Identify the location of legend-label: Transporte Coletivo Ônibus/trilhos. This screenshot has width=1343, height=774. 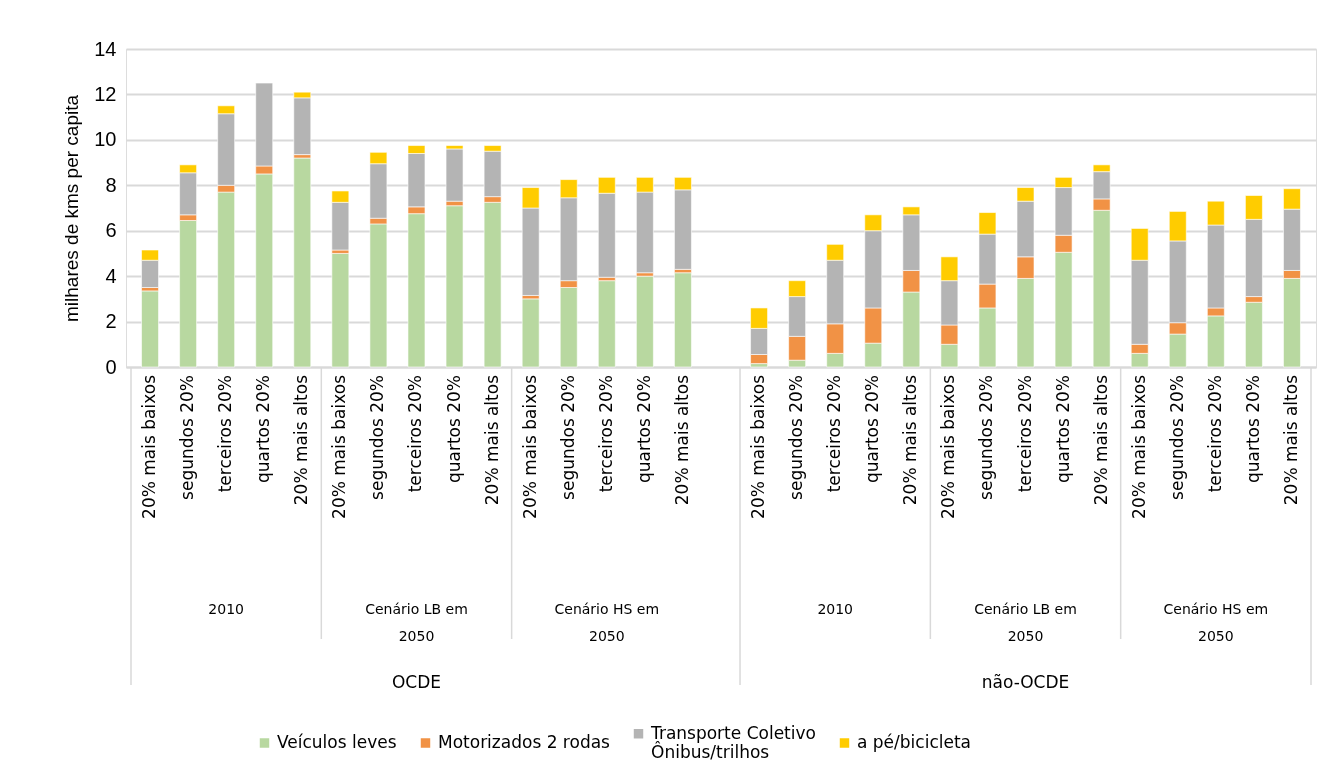
(733, 742).